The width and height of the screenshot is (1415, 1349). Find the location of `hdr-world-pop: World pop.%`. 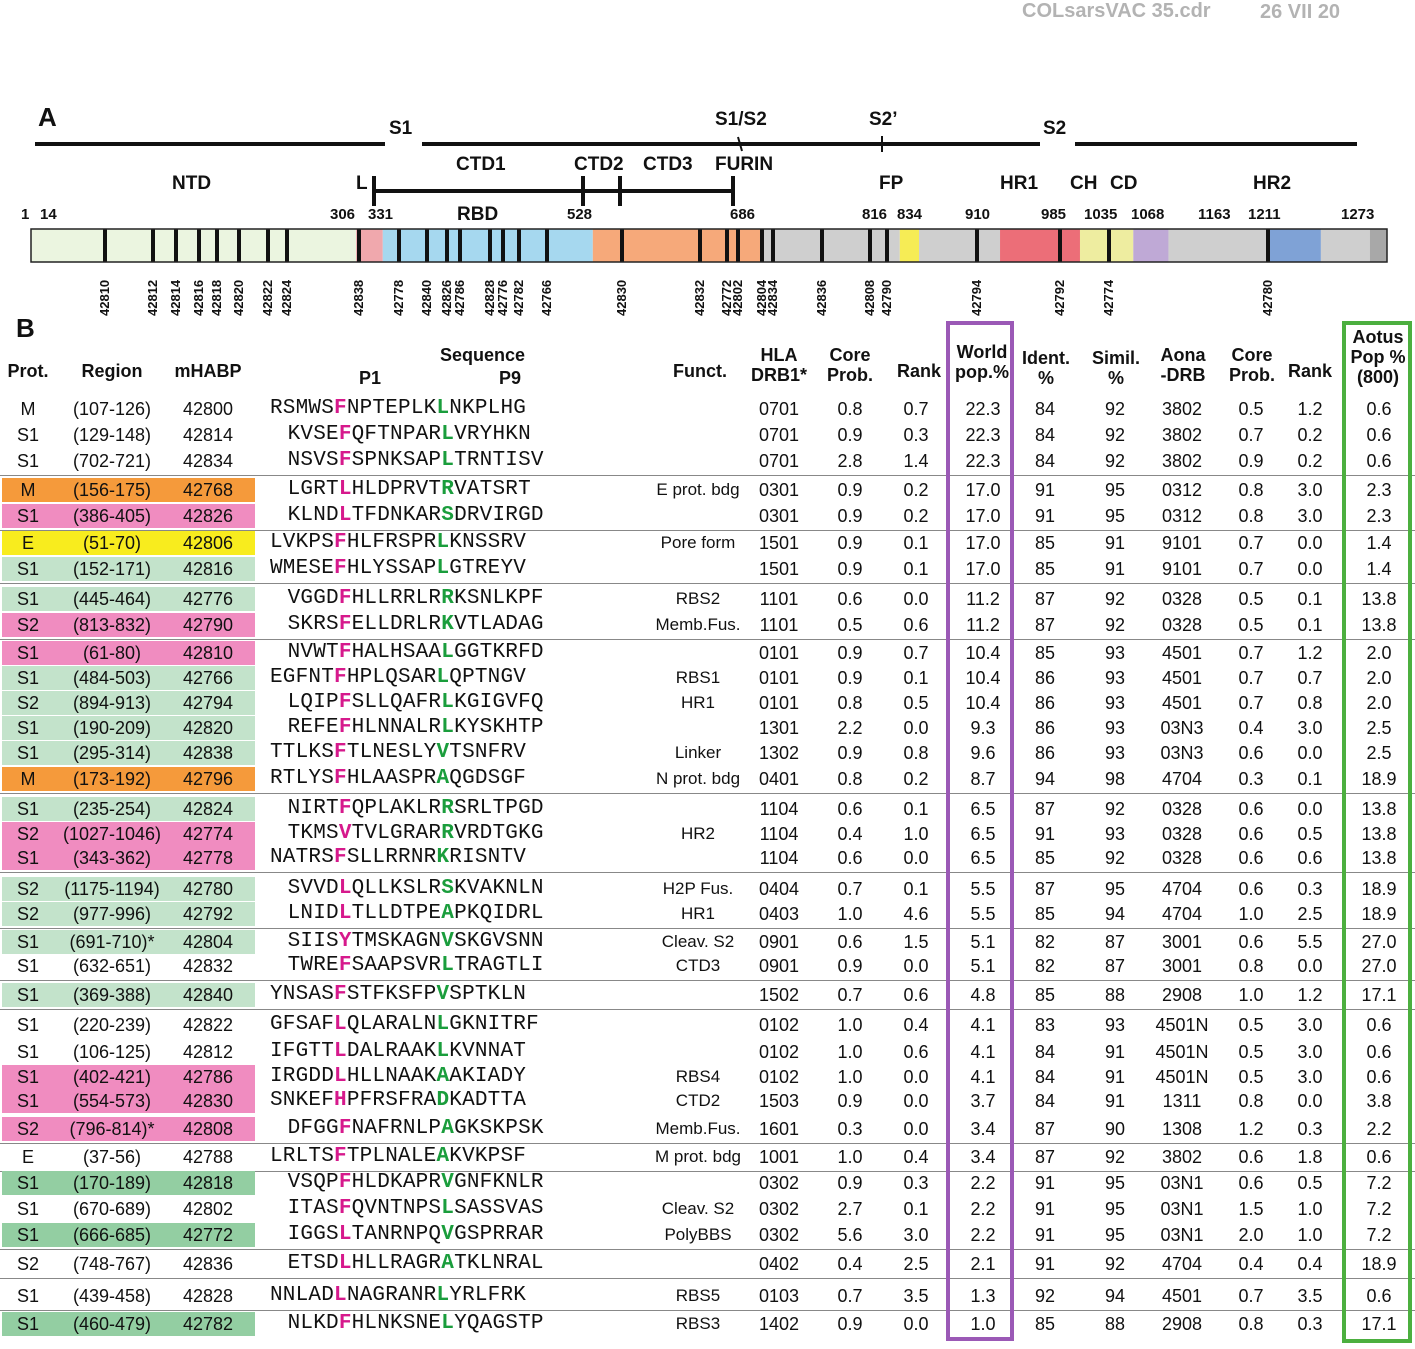

hdr-world-pop: World pop.% is located at coordinates (982, 362).